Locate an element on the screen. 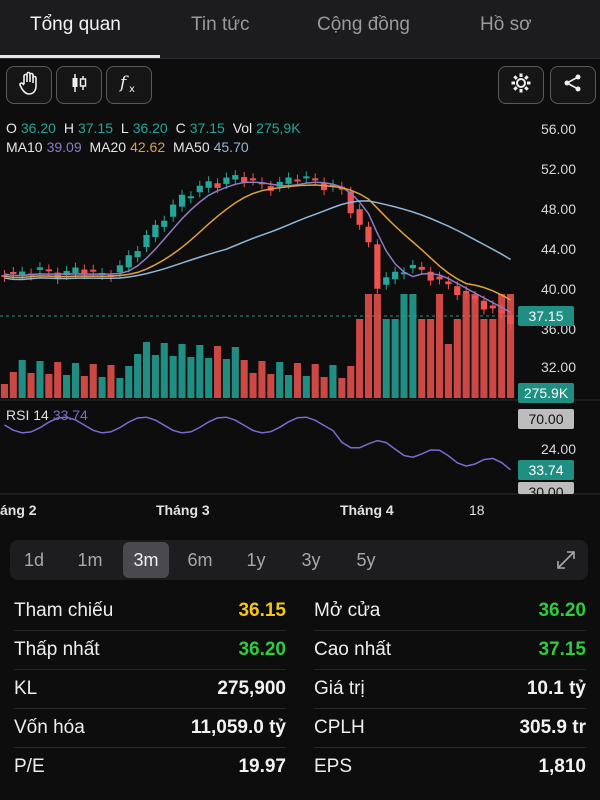 This screenshot has height=800, width=600. rsi-lower-tag: 30.00 is located at coordinates (546, 488).